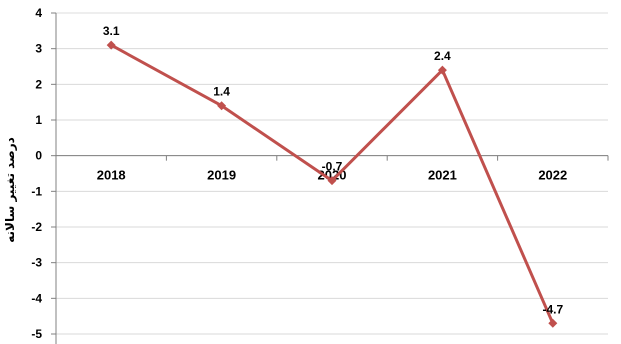 This screenshot has width=621, height=344. What do you see at coordinates (332, 167) in the screenshot?
I see `data-label: -0.7` at bounding box center [332, 167].